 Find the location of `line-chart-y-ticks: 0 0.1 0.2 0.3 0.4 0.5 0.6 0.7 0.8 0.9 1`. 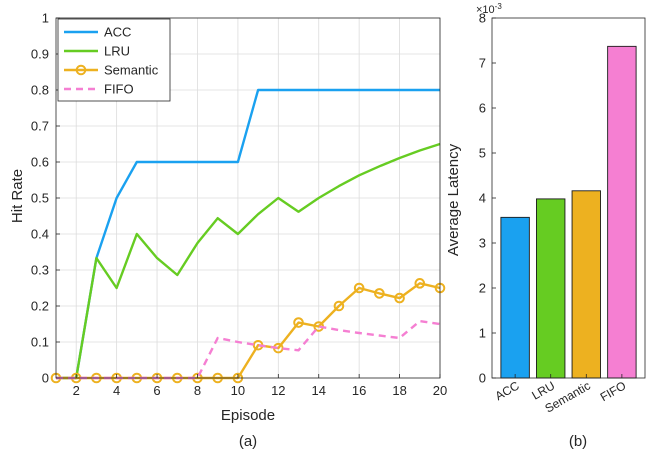

line-chart-y-ticks: 0 0.1 0.2 0.3 0.4 0.5 0.6 0.7 0.8 0.9 1 is located at coordinates (45, 198).